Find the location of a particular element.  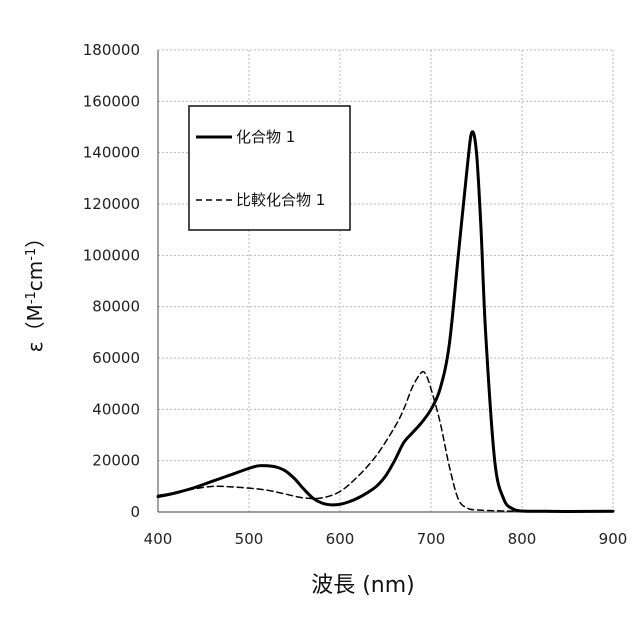

x-tick-label: 600 is located at coordinates (340, 539).